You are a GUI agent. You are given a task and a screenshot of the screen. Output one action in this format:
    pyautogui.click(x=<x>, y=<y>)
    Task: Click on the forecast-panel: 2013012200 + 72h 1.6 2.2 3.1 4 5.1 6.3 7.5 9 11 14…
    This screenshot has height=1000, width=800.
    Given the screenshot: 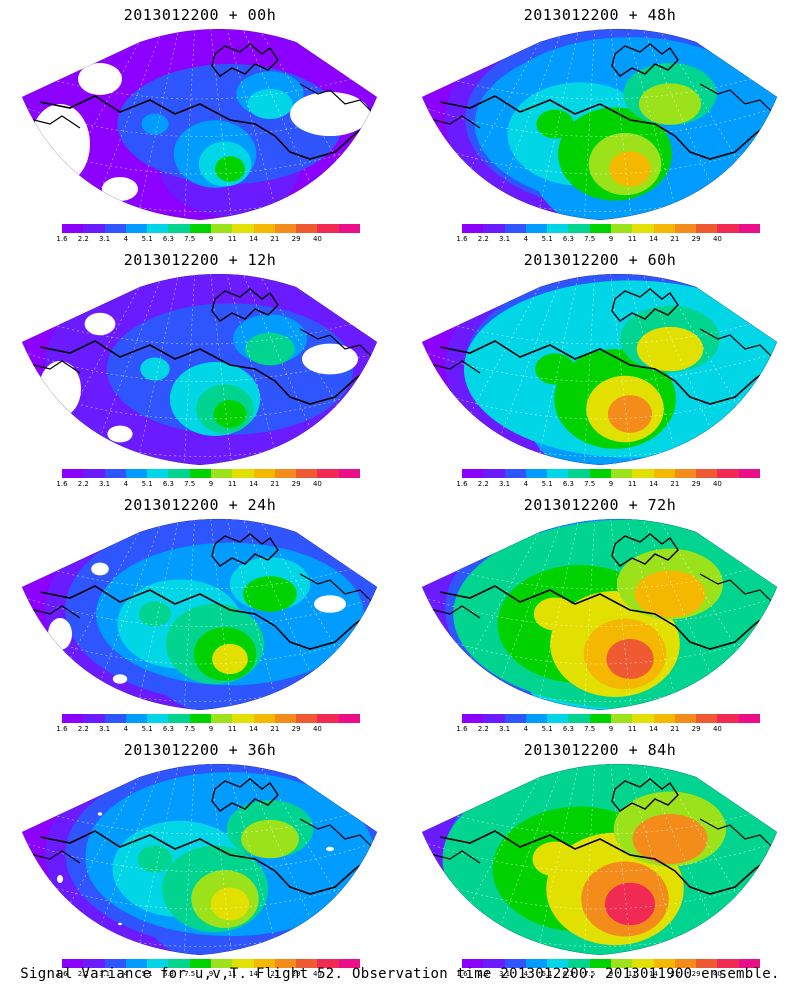 What is the action you would take?
    pyautogui.click(x=600, y=612)
    